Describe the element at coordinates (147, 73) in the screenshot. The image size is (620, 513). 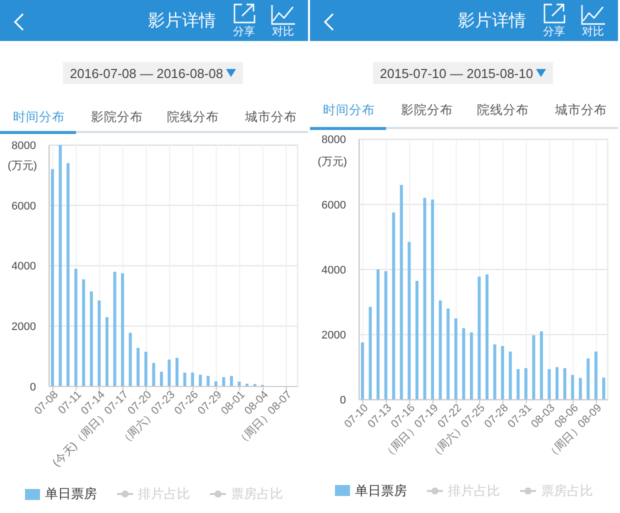
I see `chart-subtitle: 2016-07-08 — 2016-08-08` at that location.